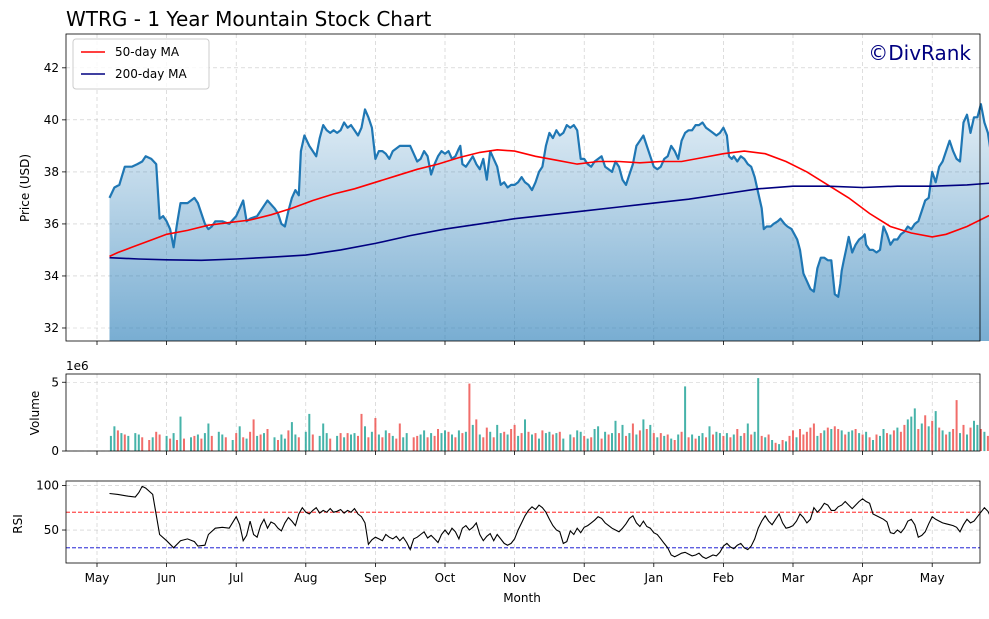 This screenshot has height=619, width=989. What do you see at coordinates (51, 224) in the screenshot?
I see `y-tick-label: 36` at bounding box center [51, 224].